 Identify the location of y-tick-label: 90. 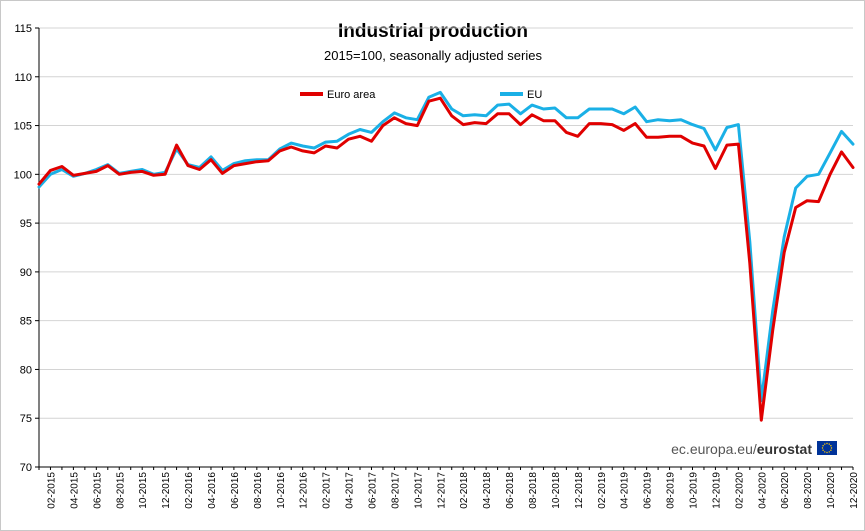
(26, 273).